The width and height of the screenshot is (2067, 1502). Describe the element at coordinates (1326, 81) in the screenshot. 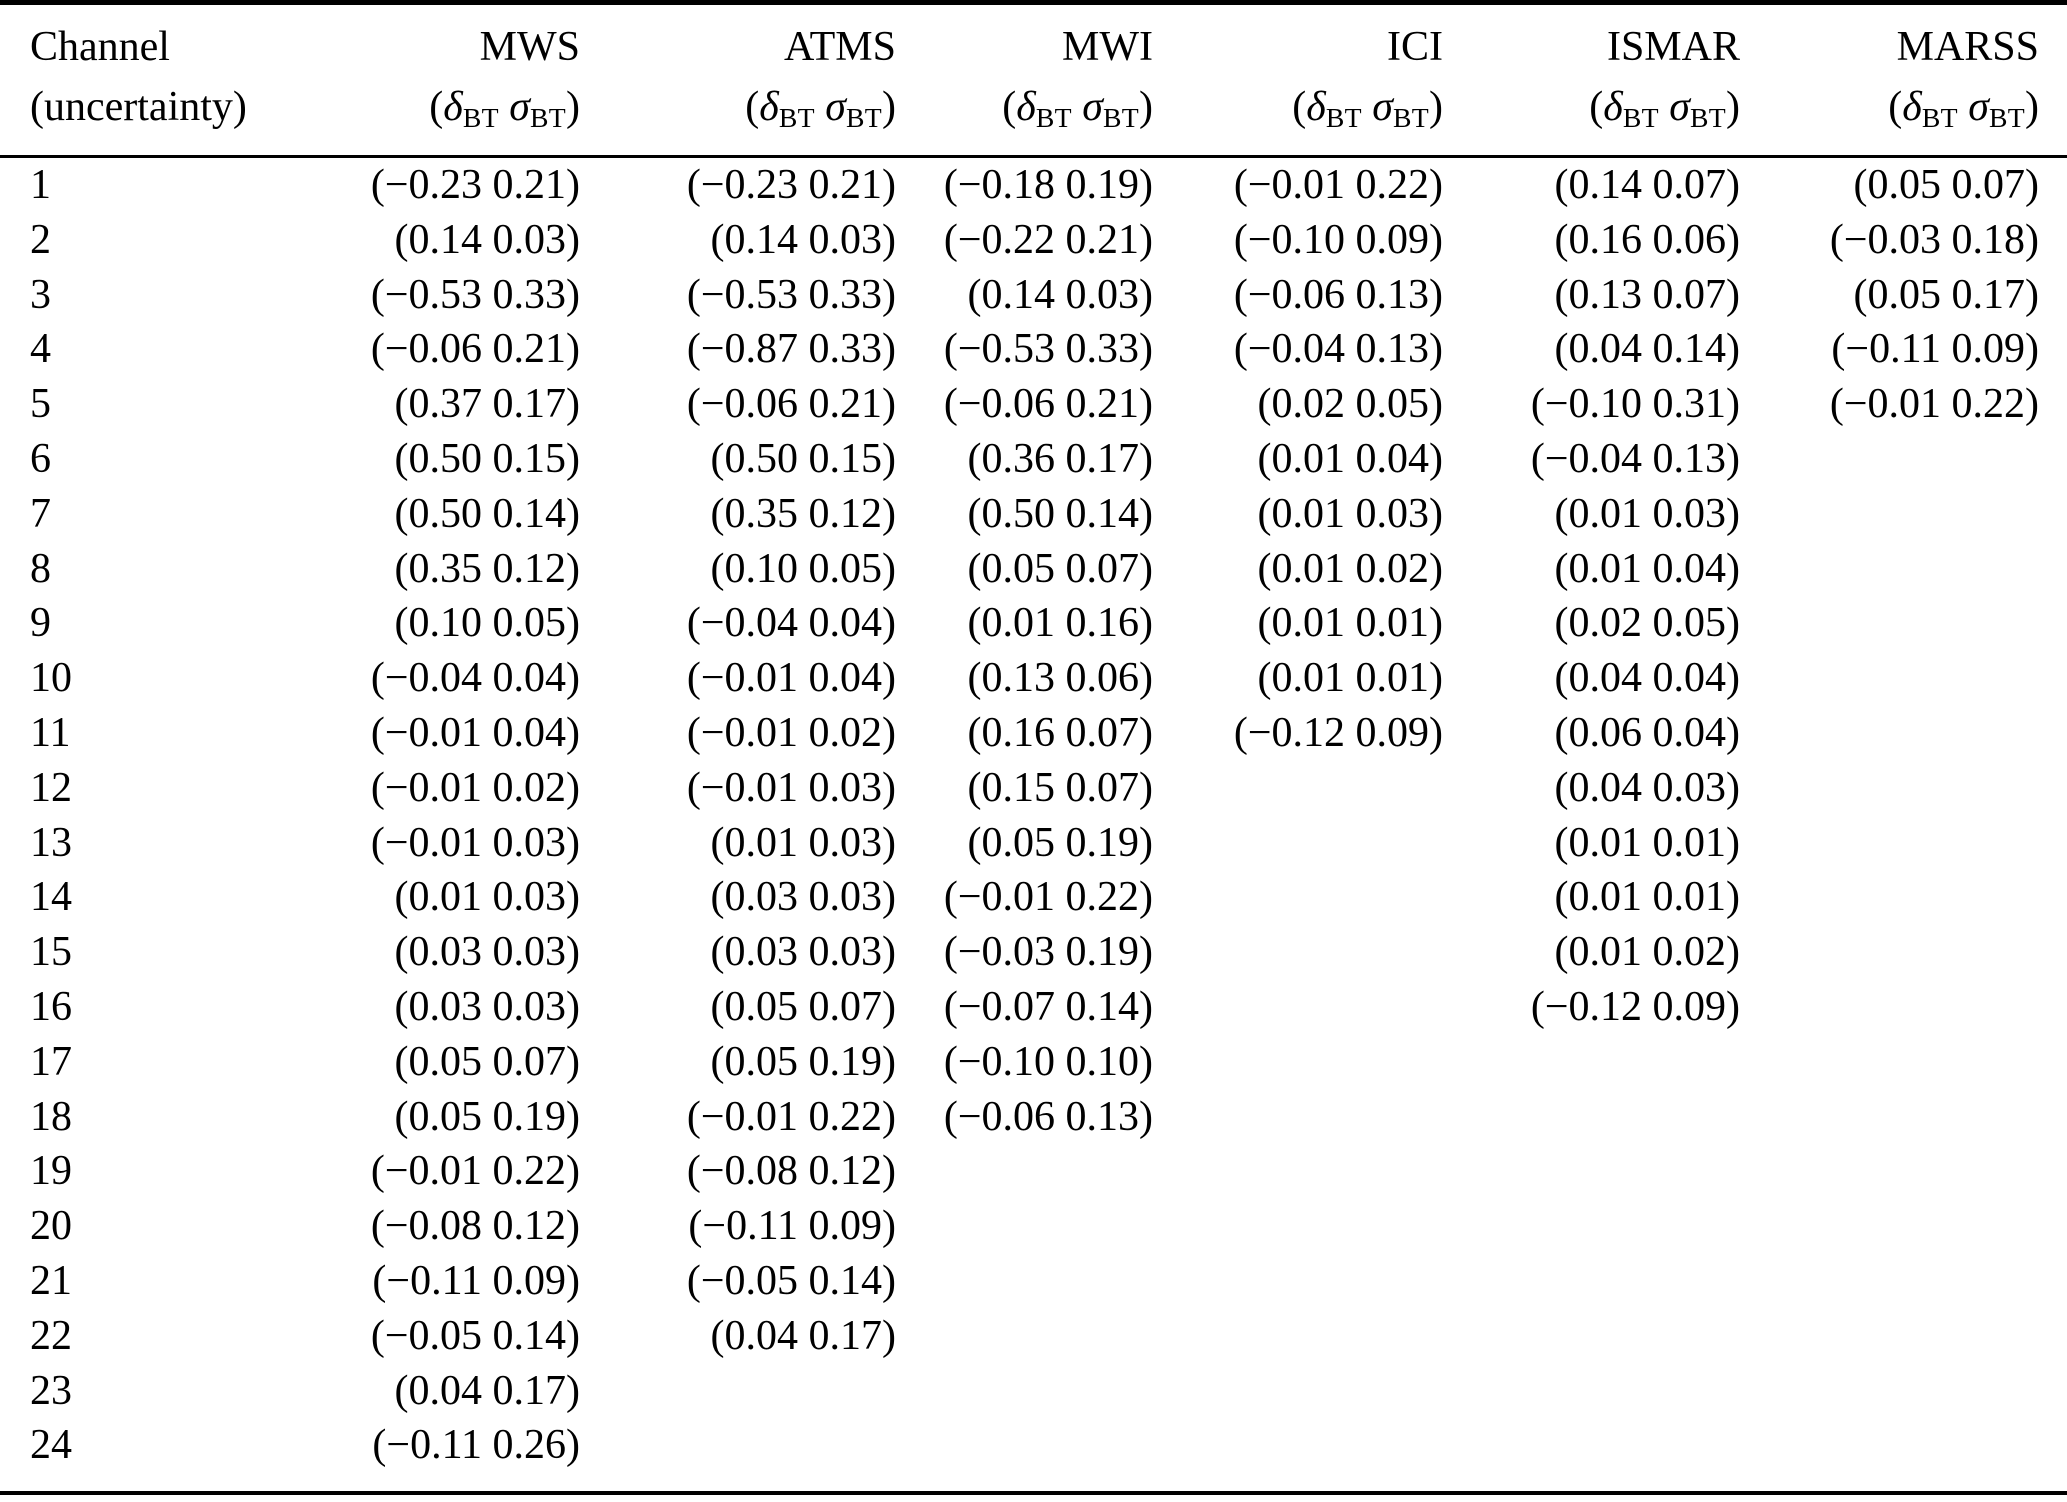

I see `instrument-column-header-ici: ICI (δBT σBT)` at that location.